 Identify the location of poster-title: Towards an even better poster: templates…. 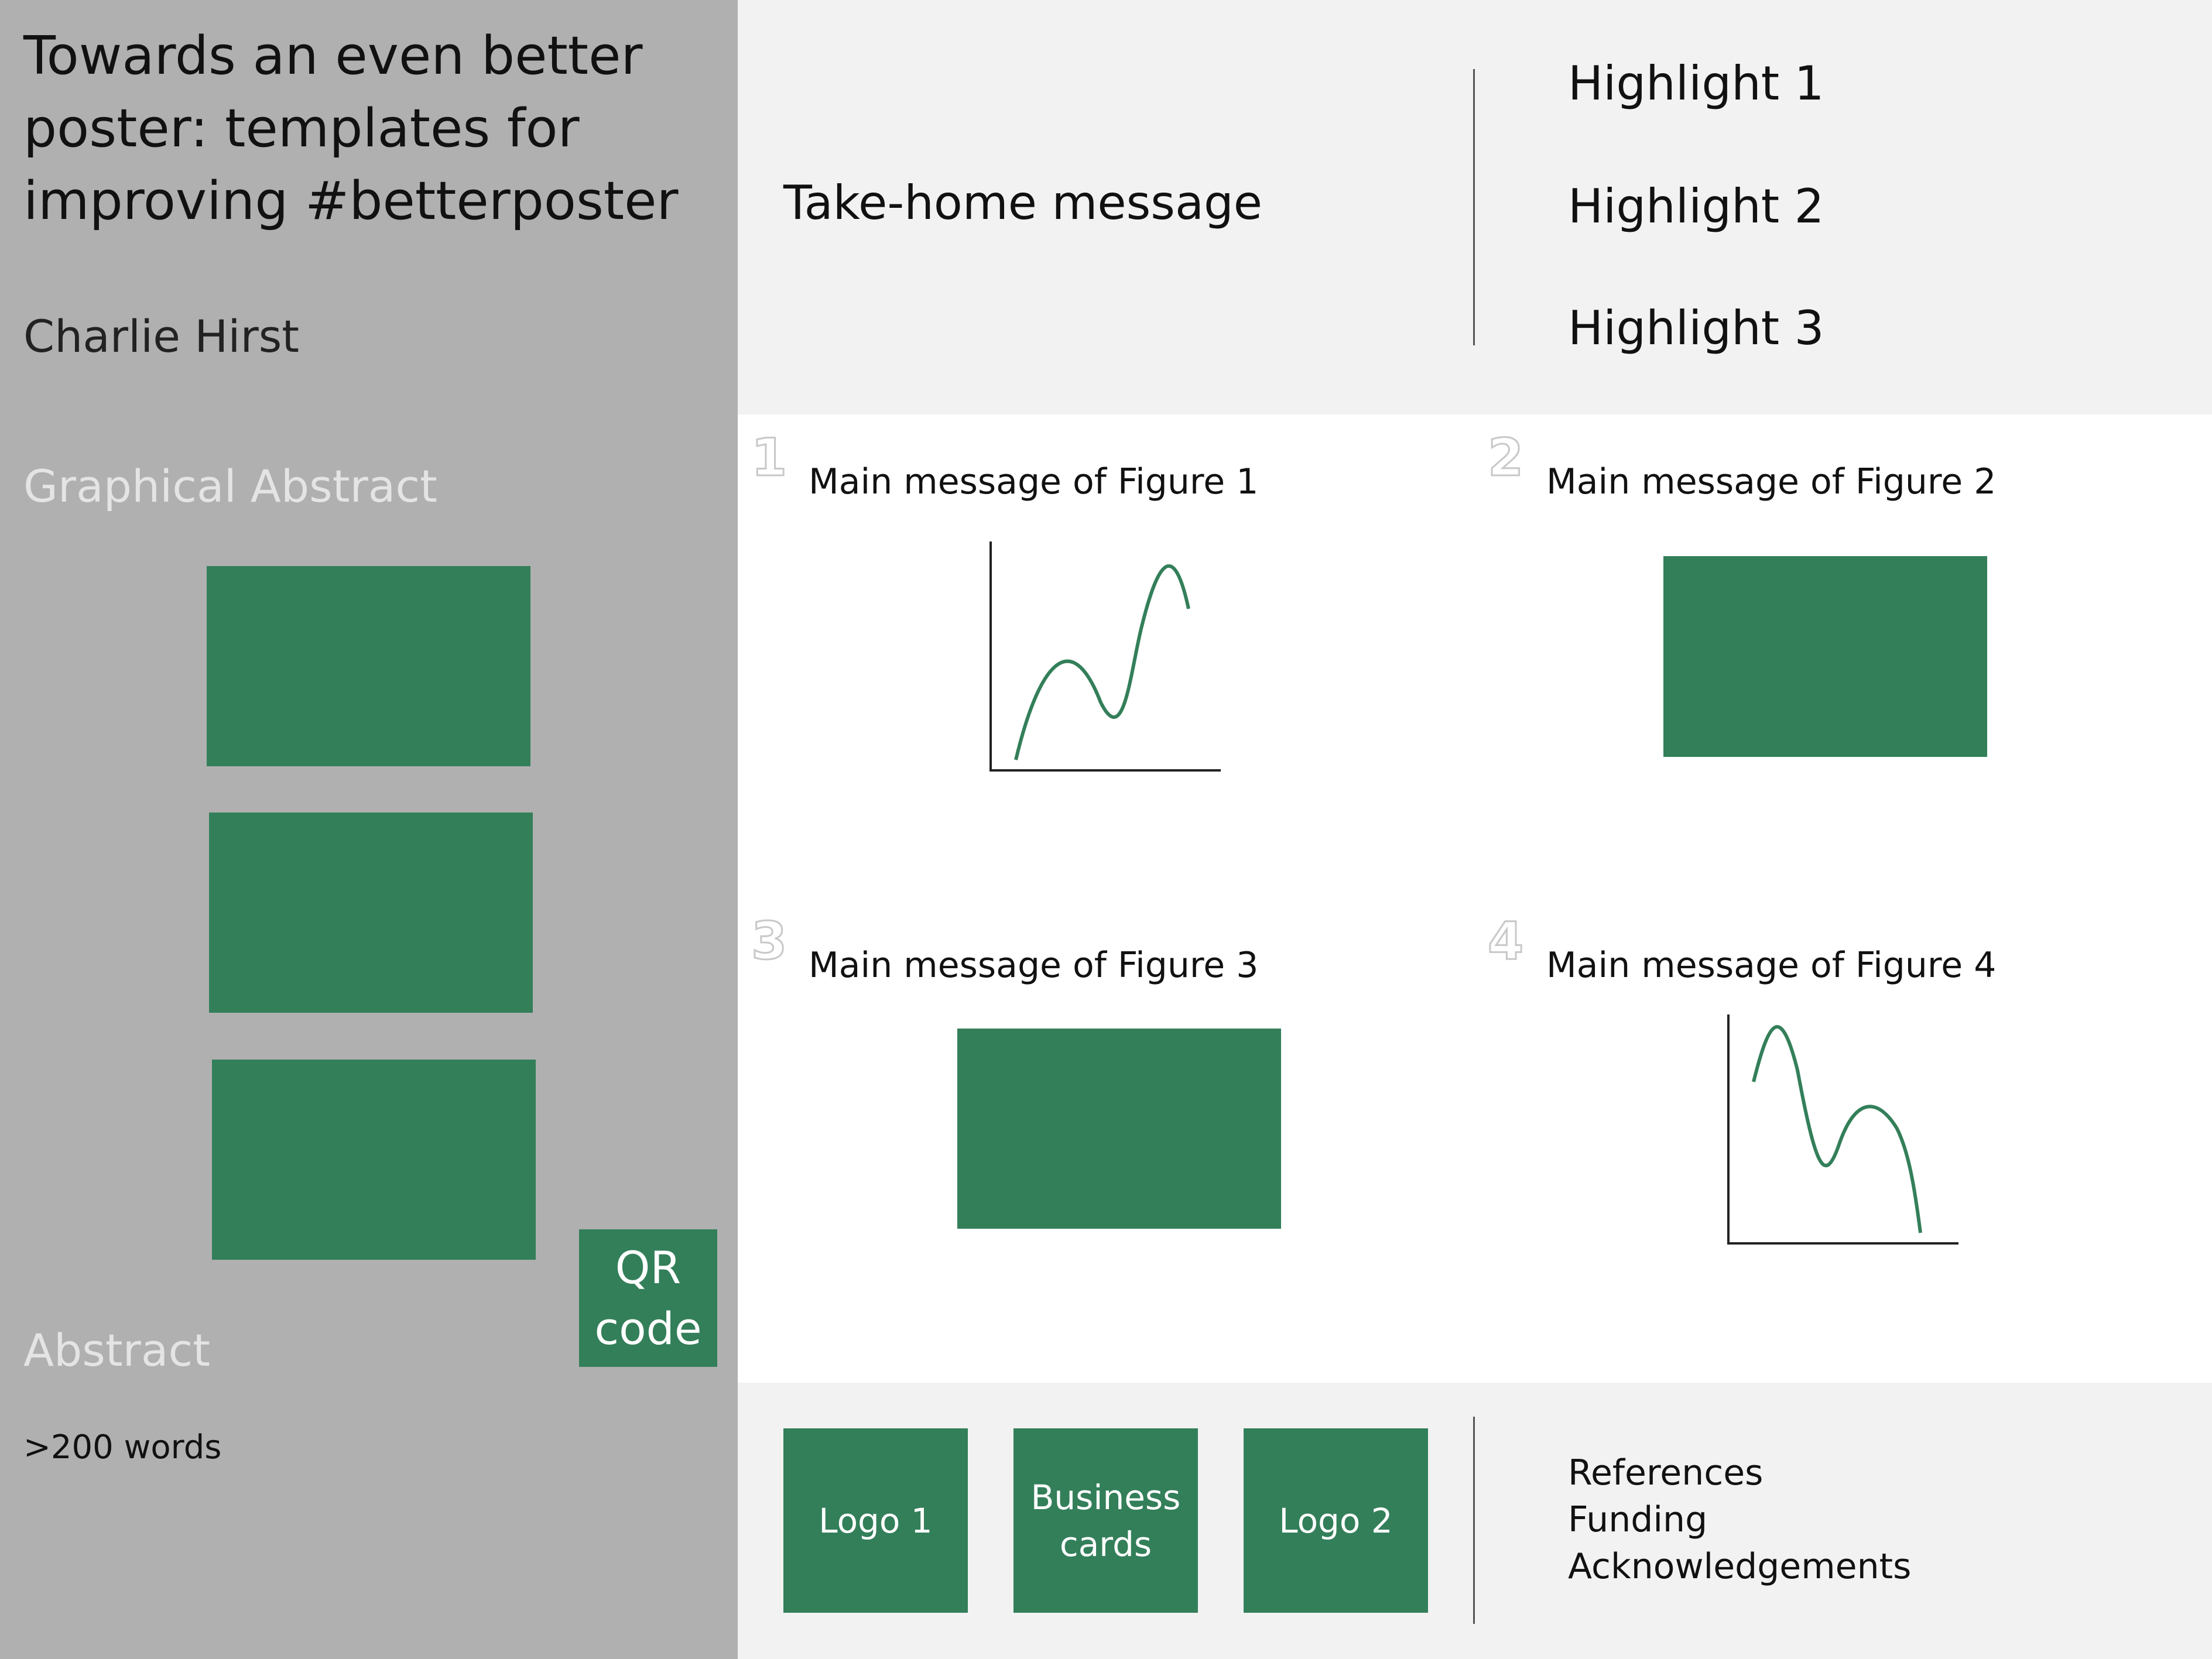
(368, 129).